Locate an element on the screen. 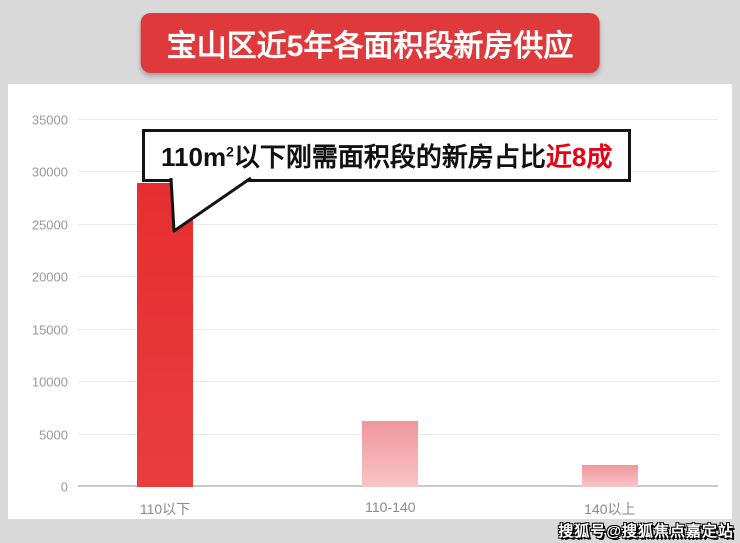  y-axis-tick-label: 35000 is located at coordinates (49, 120).